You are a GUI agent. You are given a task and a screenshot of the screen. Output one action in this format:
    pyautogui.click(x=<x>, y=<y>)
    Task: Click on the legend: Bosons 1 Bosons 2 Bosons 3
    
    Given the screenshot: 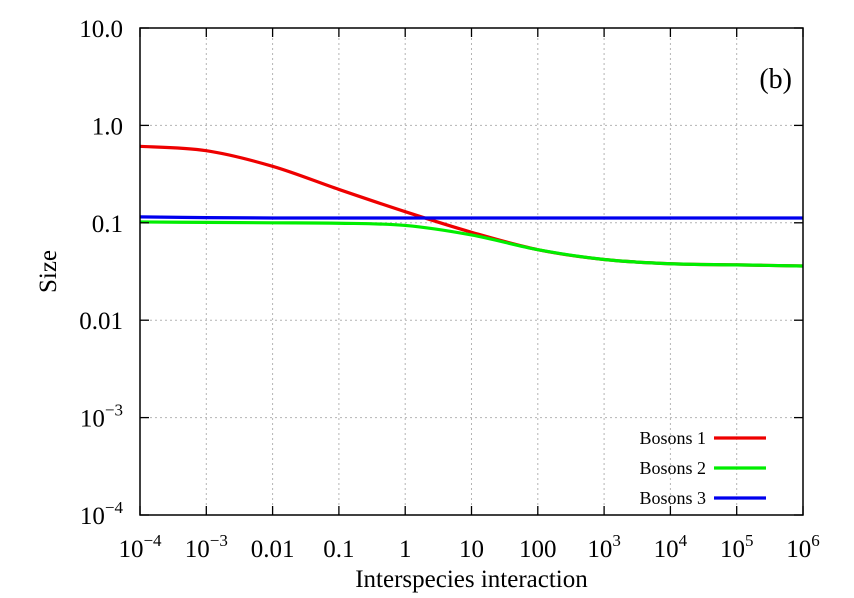 What is the action you would take?
    pyautogui.click(x=702, y=468)
    